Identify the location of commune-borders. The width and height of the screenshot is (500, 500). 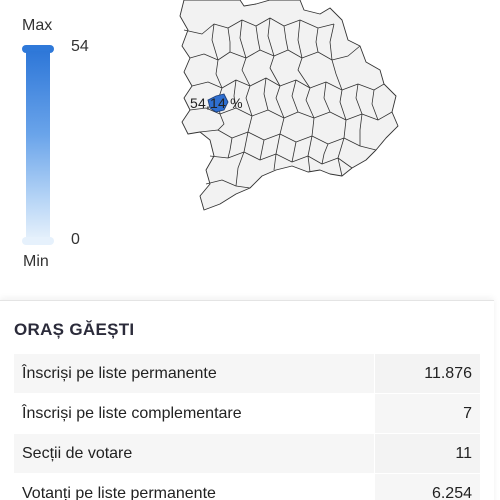
(288, 103).